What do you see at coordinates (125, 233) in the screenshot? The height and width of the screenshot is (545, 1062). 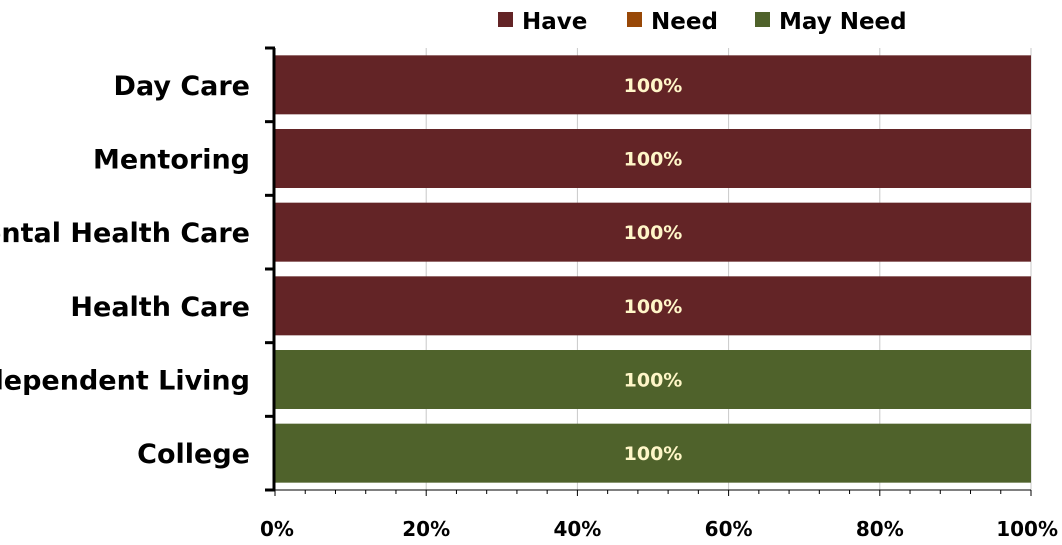 I see `category-label: Mental Health Care` at bounding box center [125, 233].